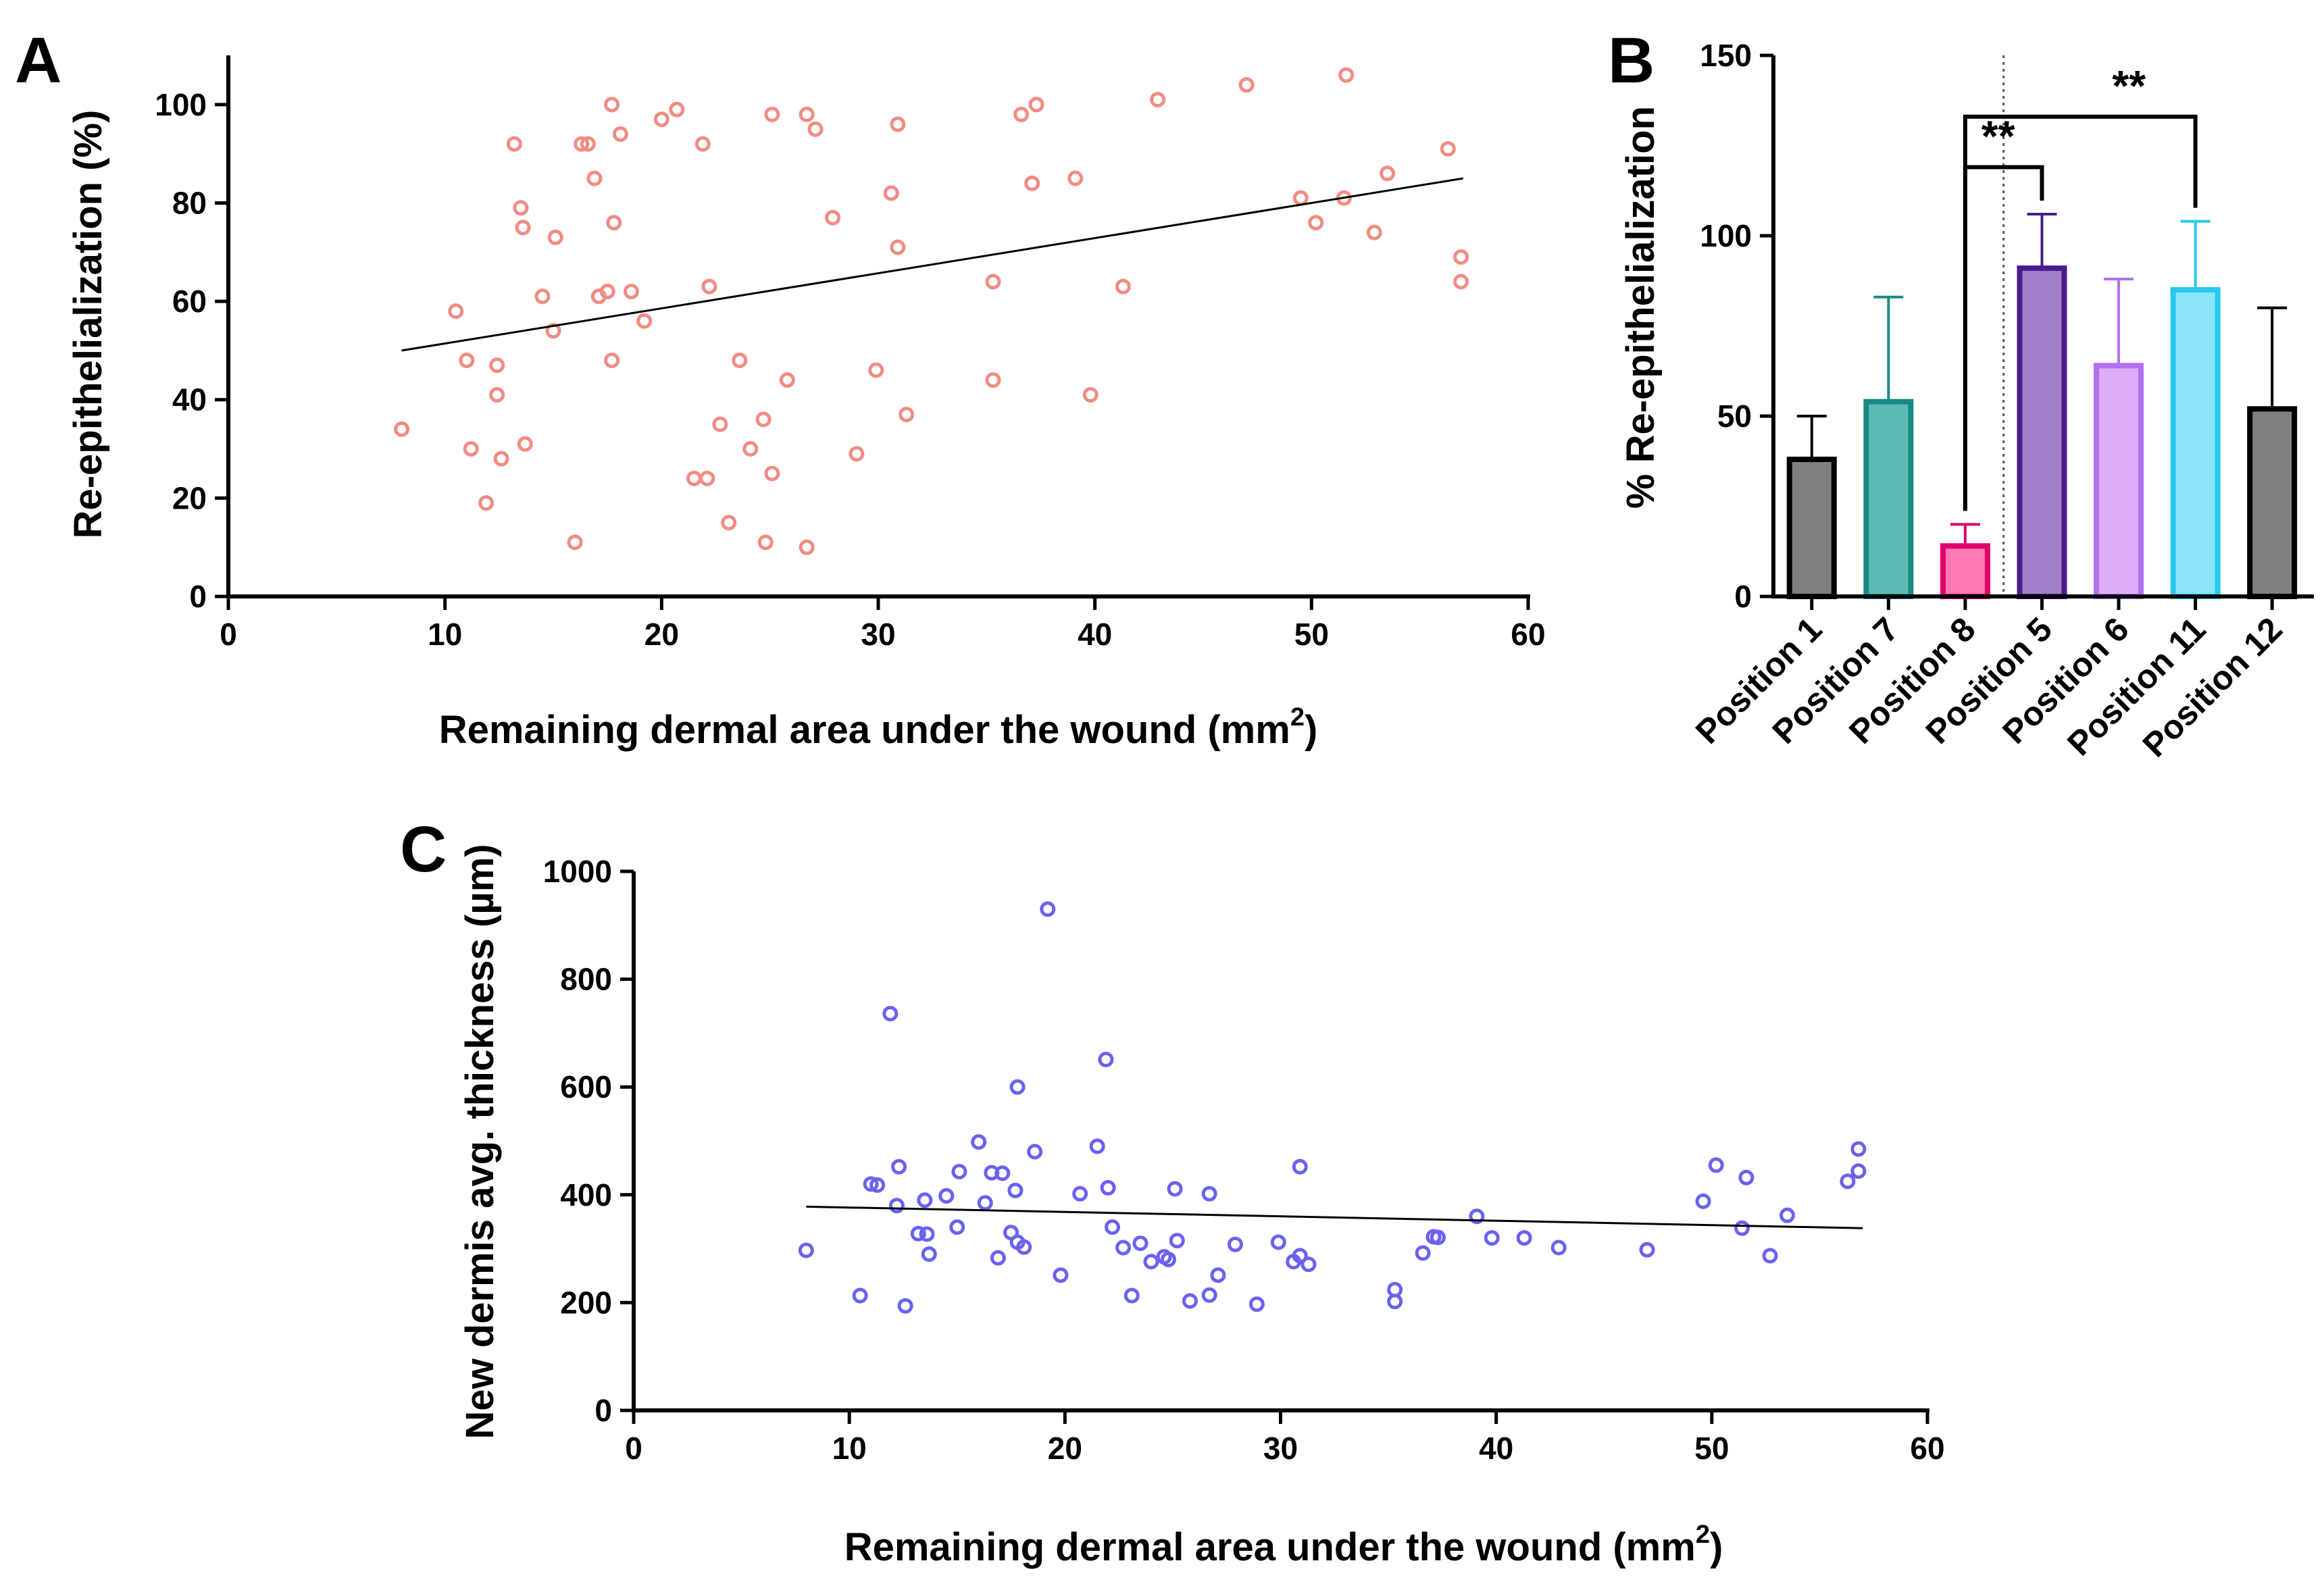  Describe the element at coordinates (88, 324) in the screenshot. I see `panel-a-y-label: Re-epithelialization (%)` at that location.